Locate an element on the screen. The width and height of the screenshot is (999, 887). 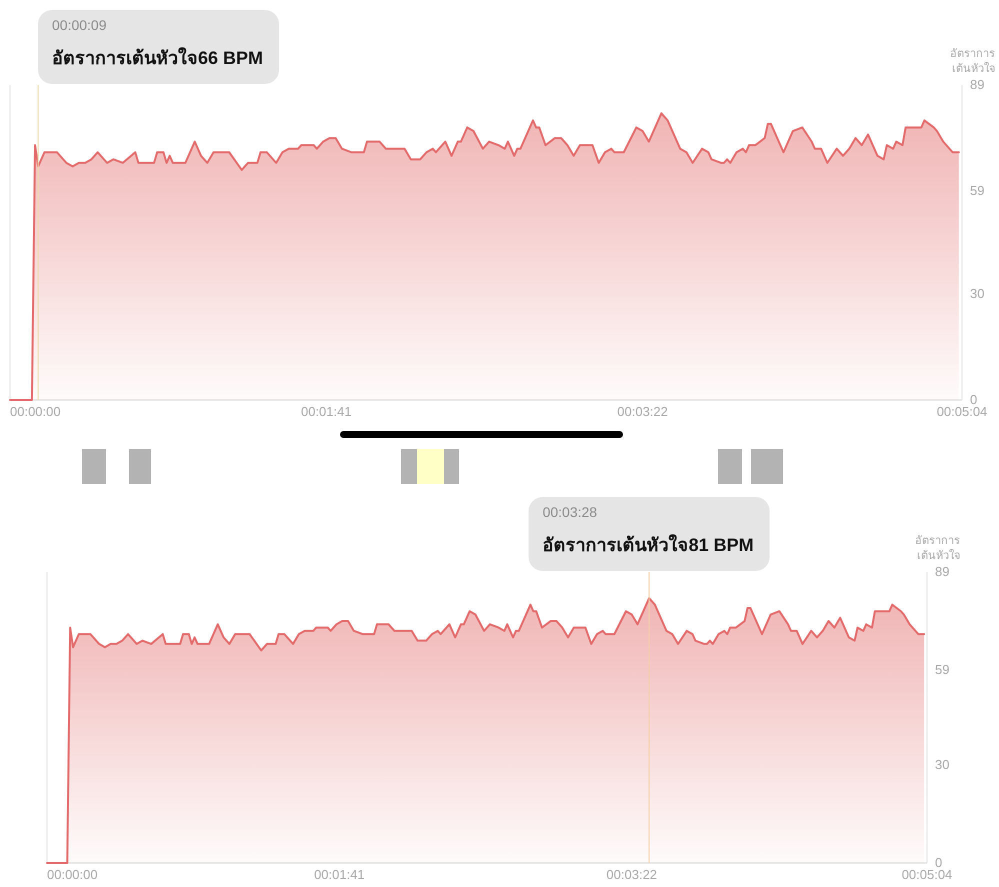
tooltip: 00:00:09 อัตราการเต้นหัวใจ66 BPM is located at coordinates (159, 47).